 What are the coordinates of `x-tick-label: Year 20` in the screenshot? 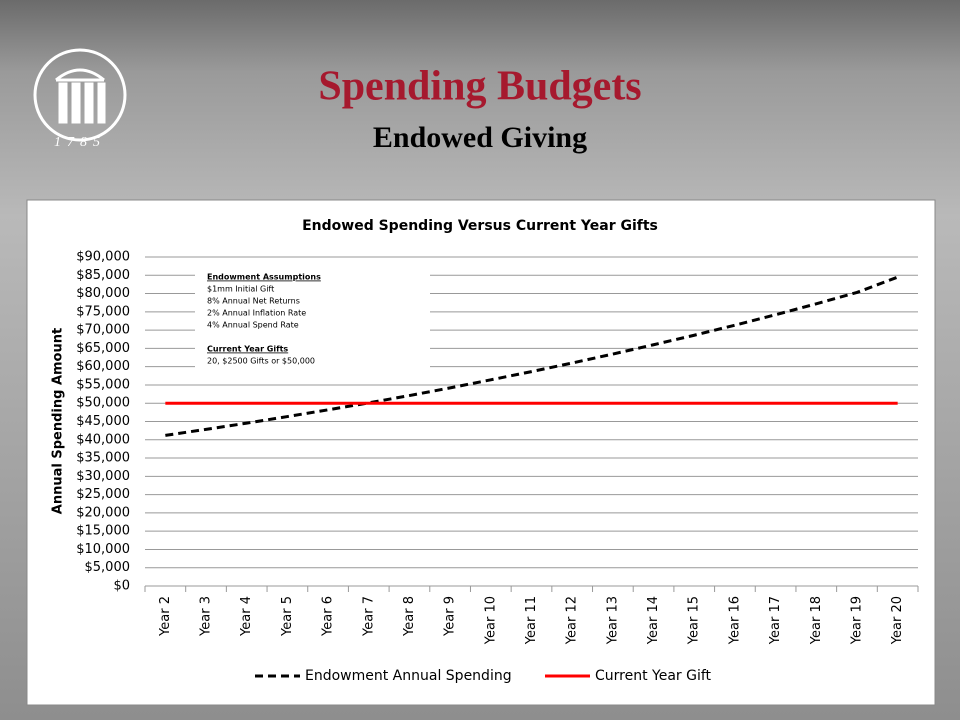 It's located at (897, 620).